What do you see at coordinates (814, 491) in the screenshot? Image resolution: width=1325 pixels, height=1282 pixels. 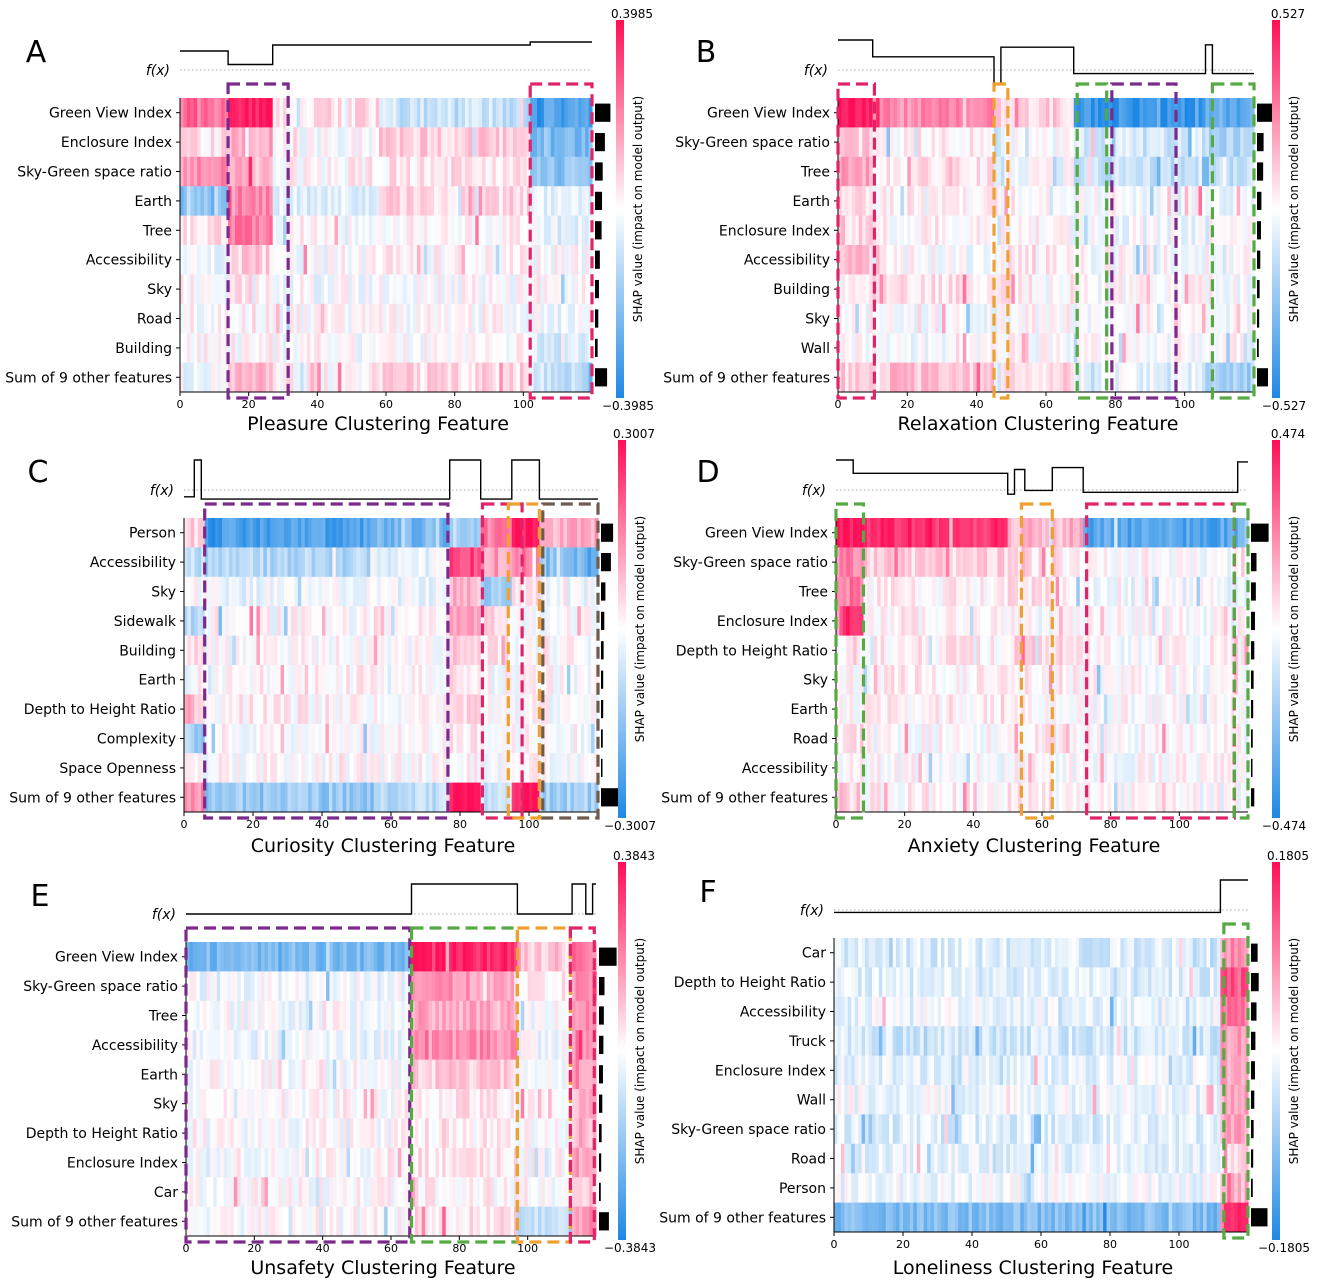 I see `fx-label: f(x)` at bounding box center [814, 491].